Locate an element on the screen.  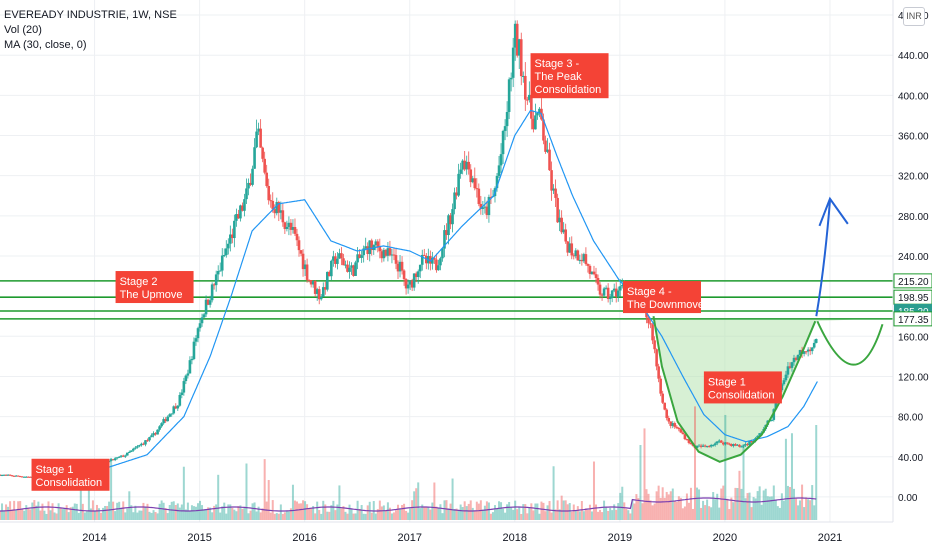
y-tick-label: 240.00 is located at coordinates (913, 257).